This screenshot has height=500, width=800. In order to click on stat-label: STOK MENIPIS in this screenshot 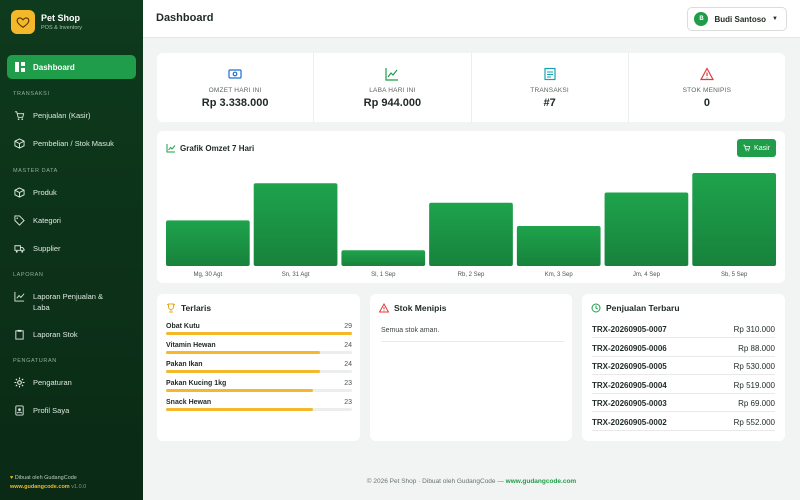, I will do `click(707, 90)`.